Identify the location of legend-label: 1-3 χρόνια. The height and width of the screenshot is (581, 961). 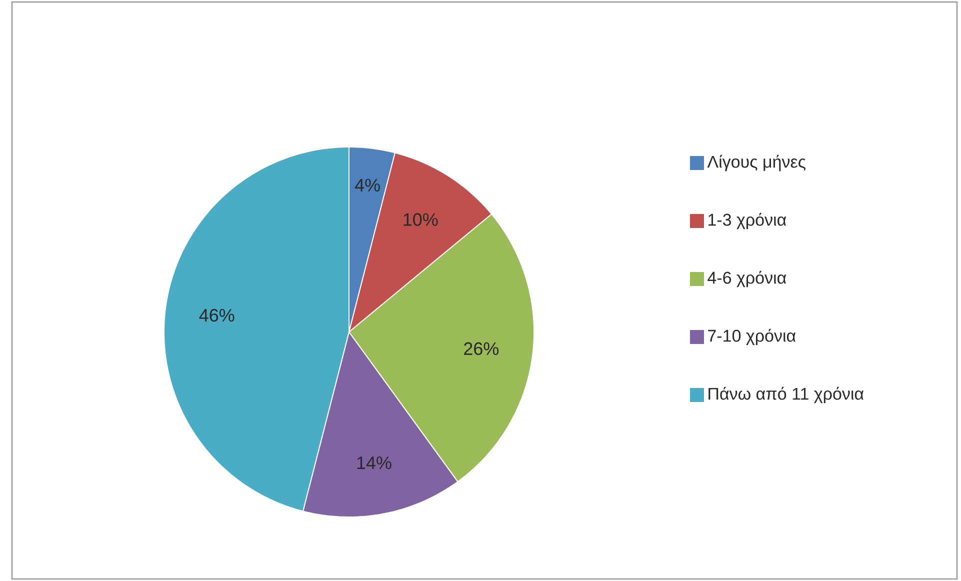
(747, 221).